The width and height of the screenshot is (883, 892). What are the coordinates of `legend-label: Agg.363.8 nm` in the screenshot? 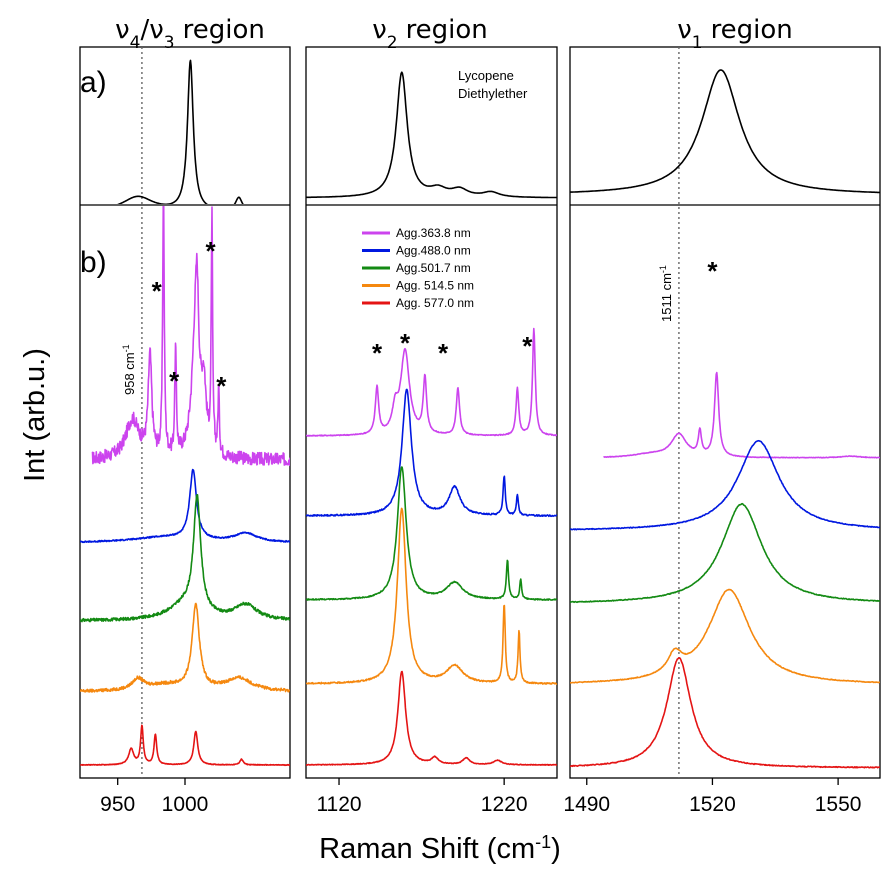 It's located at (433, 233).